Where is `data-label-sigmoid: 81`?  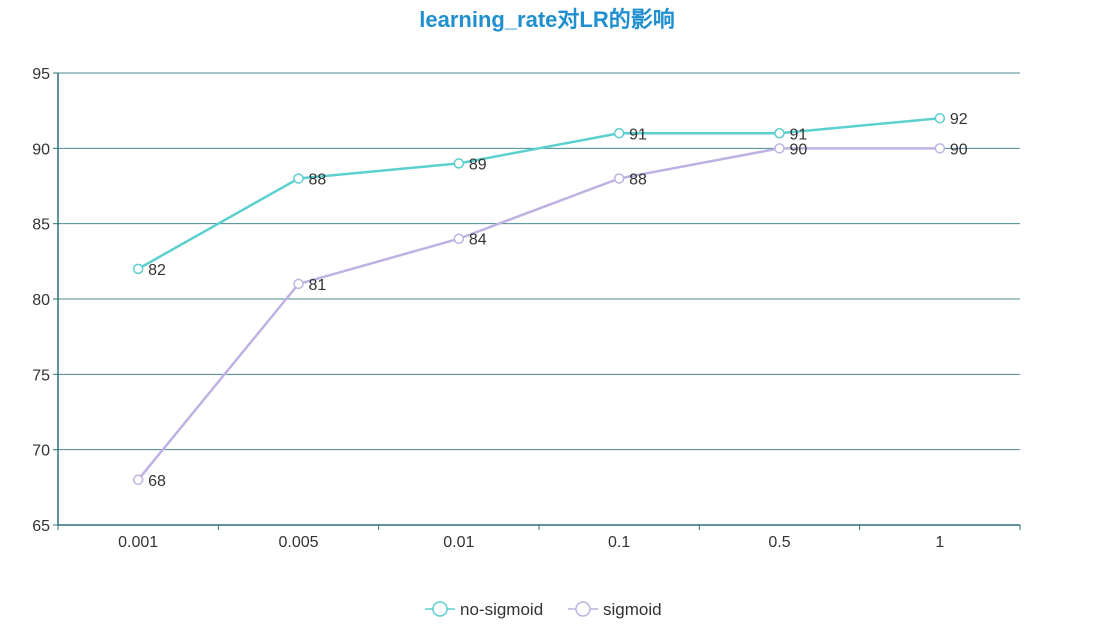 data-label-sigmoid: 81 is located at coordinates (318, 285).